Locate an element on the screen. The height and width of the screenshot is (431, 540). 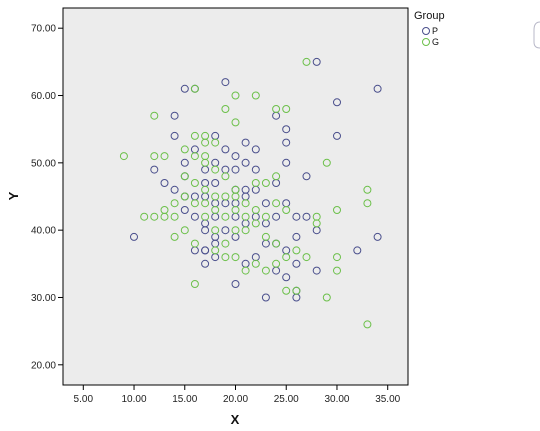
y-tick-label: 60.00 is located at coordinates (43, 96).